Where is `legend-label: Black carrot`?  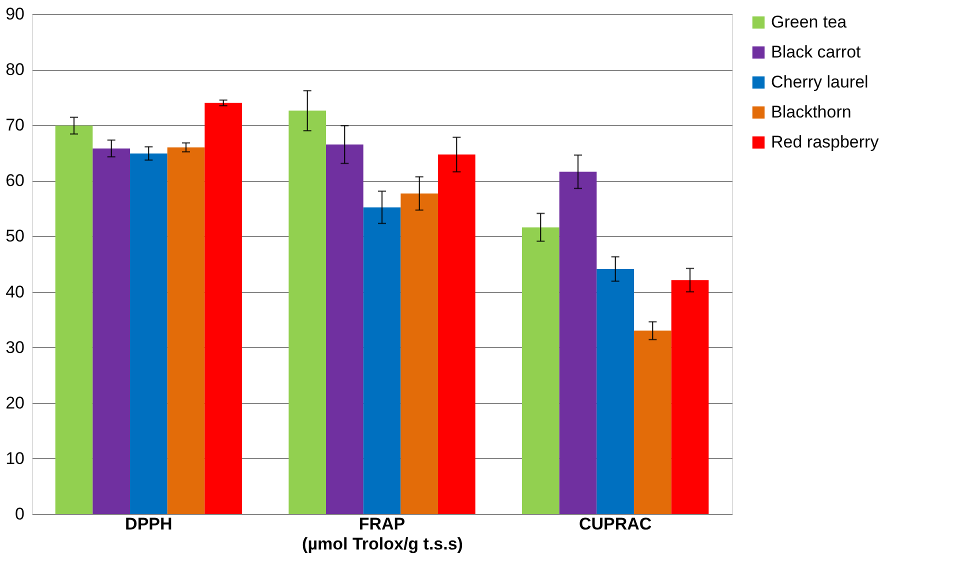 legend-label: Black carrot is located at coordinates (816, 52).